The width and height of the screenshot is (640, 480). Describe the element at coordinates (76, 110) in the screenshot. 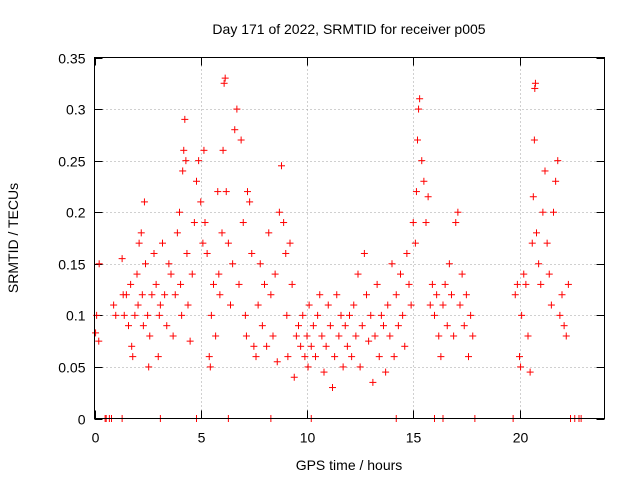

I see `y-tick-label: 0.3` at that location.